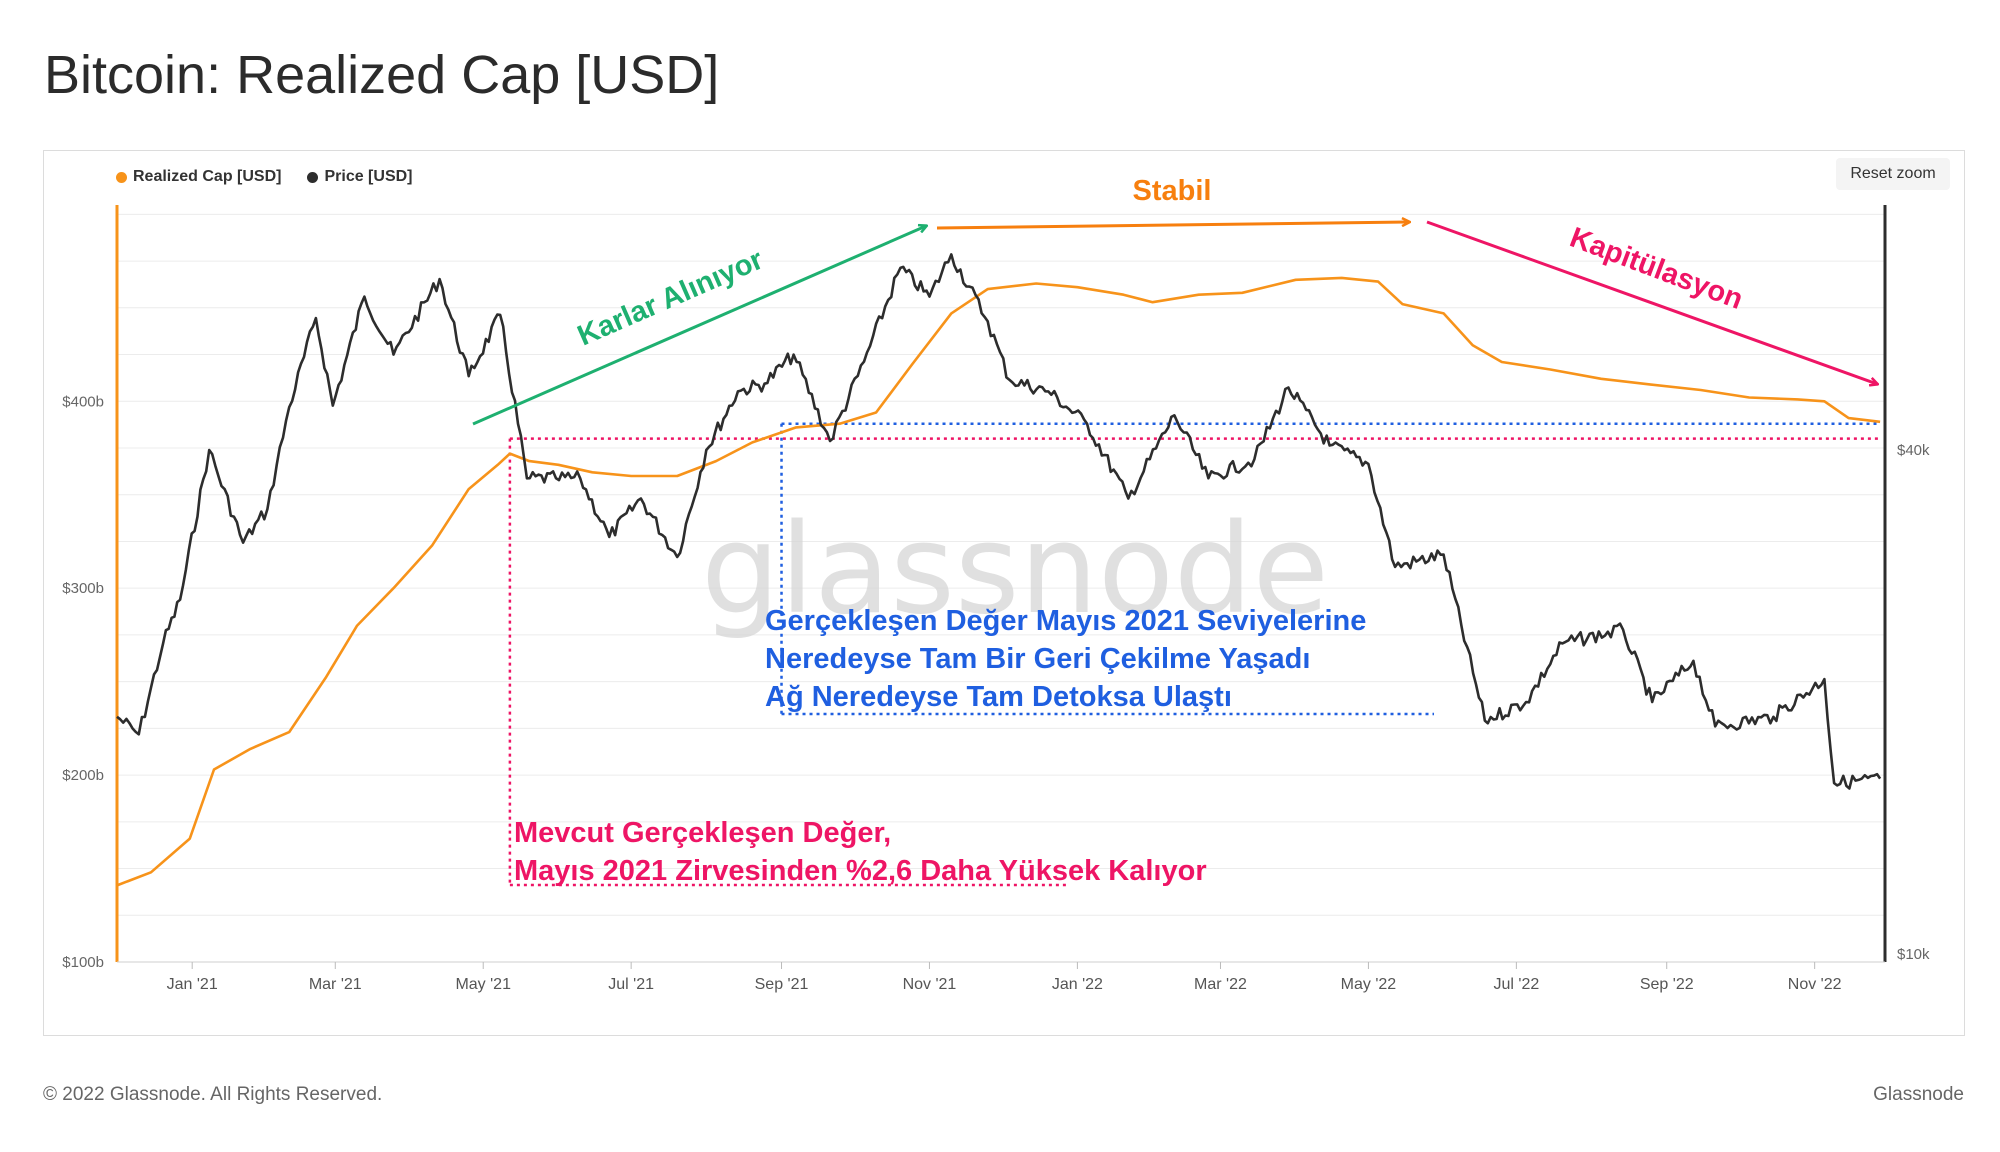 The width and height of the screenshot is (2000, 1152). Describe the element at coordinates (1893, 174) in the screenshot. I see `reset-zoom-button: Reset zoom` at that location.